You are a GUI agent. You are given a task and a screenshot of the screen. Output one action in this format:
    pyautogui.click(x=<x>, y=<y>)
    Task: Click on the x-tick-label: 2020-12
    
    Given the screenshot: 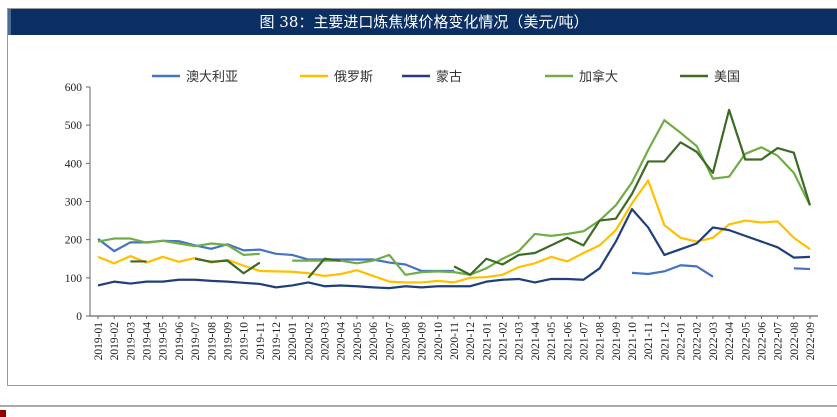 What is the action you would take?
    pyautogui.click(x=471, y=341)
    